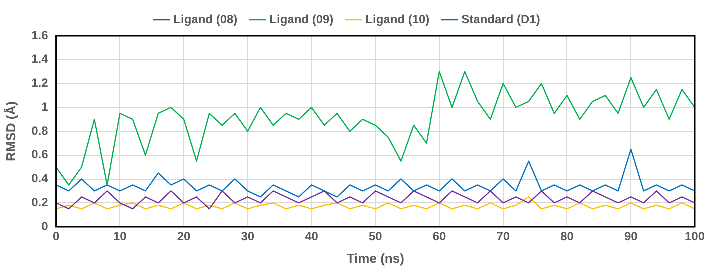  What do you see at coordinates (40, 59) in the screenshot?
I see `y-tick-label: 1.4` at bounding box center [40, 59].